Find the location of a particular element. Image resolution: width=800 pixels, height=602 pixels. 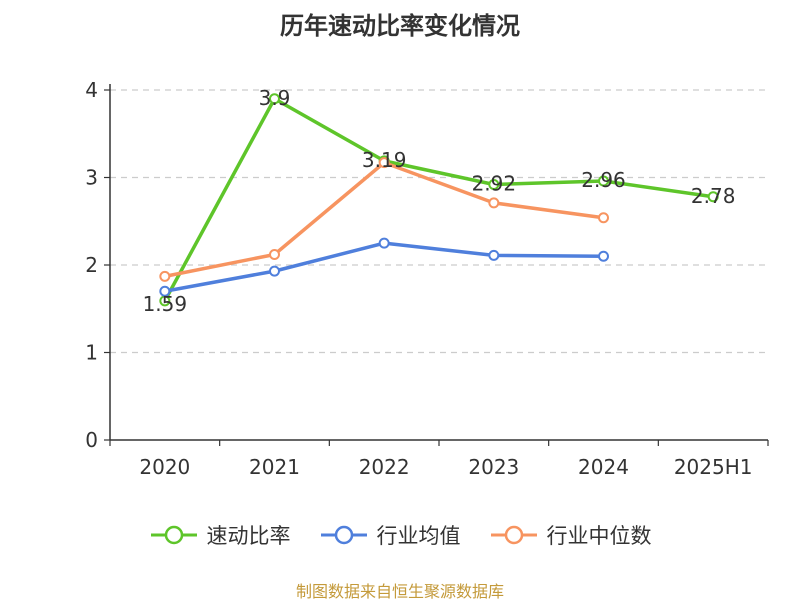

data-label: 3.9 is located at coordinates (275, 98).